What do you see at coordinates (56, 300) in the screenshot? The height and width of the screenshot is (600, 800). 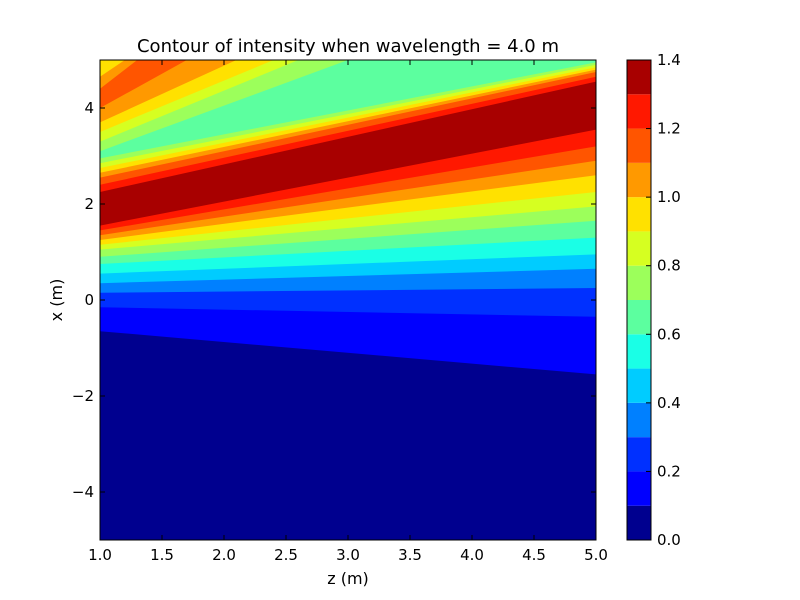 I see `y-axis-label: x (m)` at bounding box center [56, 300].